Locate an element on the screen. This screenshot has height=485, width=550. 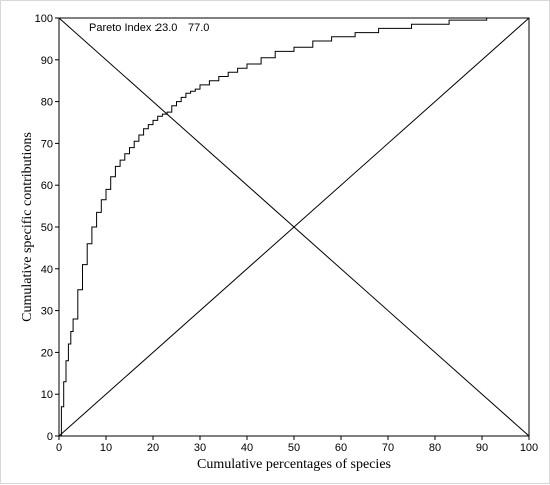
x-tick-label: 20 is located at coordinates (153, 448).